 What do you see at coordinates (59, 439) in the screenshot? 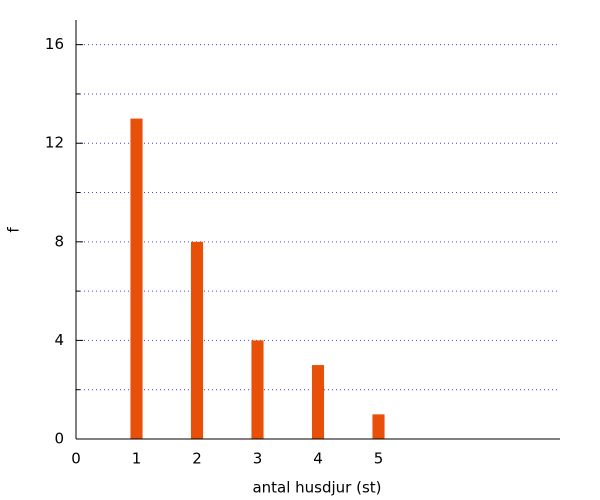
I see `y-tick-label: 0` at bounding box center [59, 439].